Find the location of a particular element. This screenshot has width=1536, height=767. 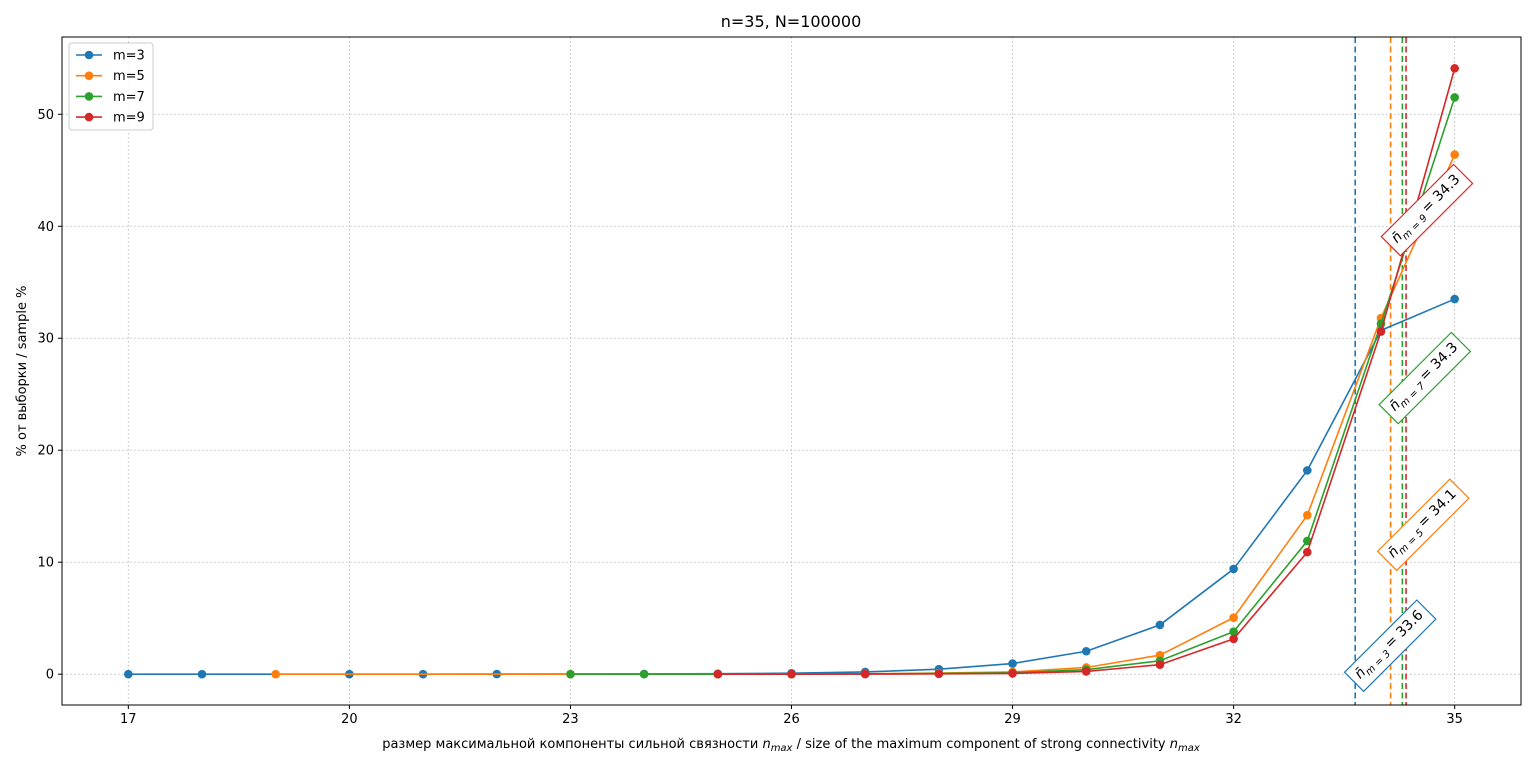

x-tick-label: 26 is located at coordinates (791, 719).